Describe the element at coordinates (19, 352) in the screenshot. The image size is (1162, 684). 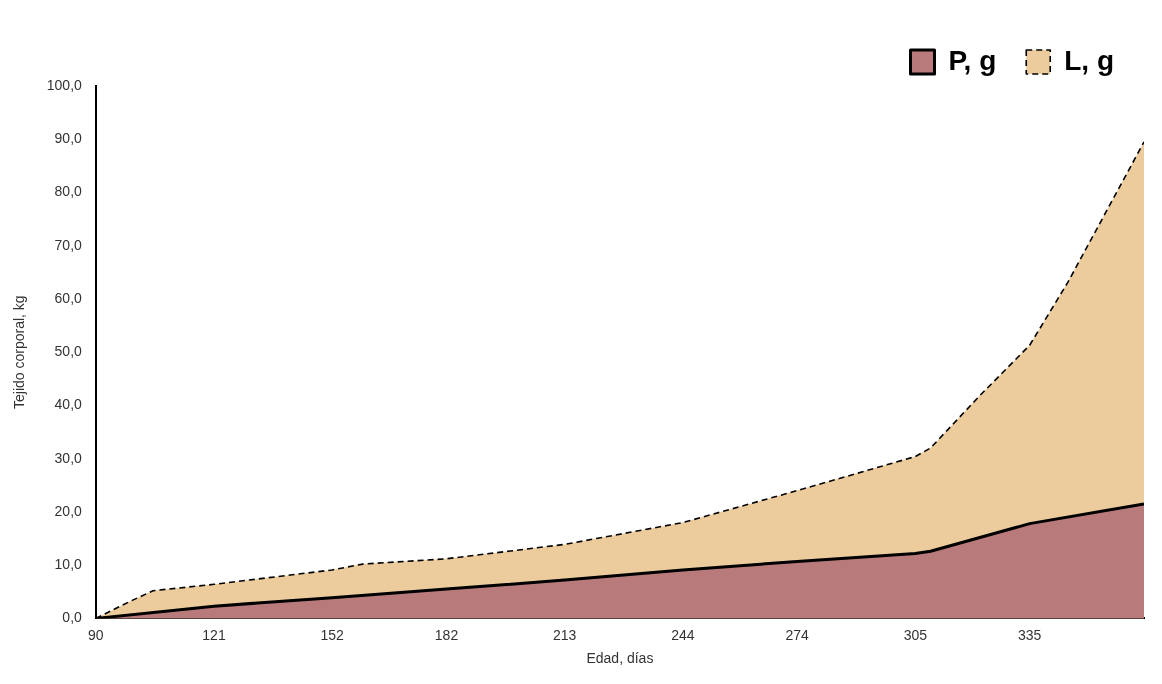
I see `y-axis-title: Tejido corporal, kg` at that location.